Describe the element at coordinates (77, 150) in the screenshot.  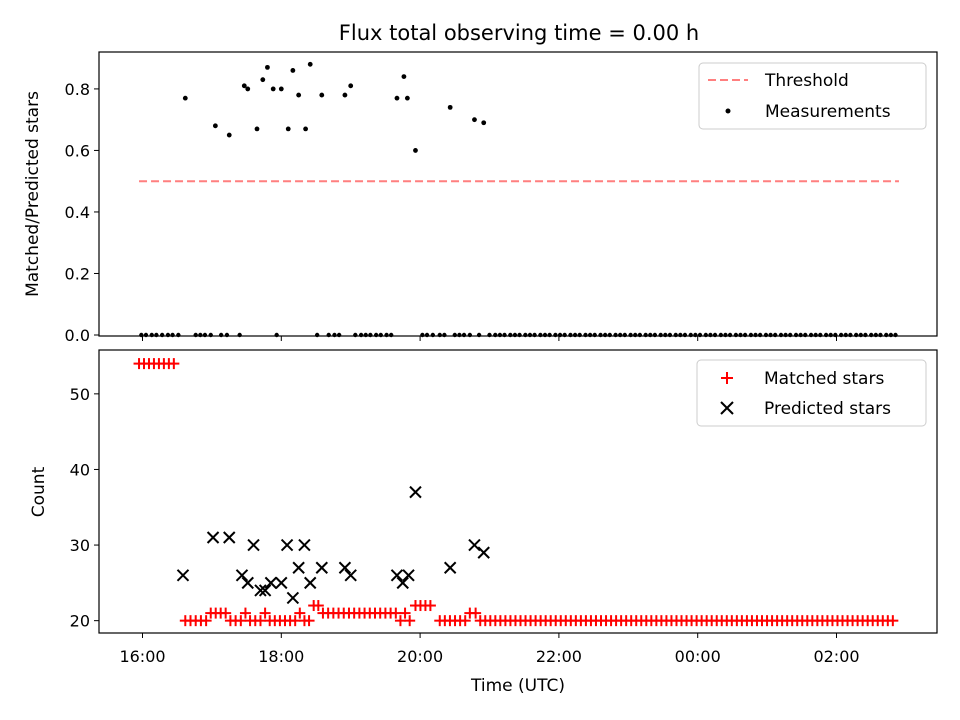
I see `ratio-y-tick-label: 0.6` at that location.